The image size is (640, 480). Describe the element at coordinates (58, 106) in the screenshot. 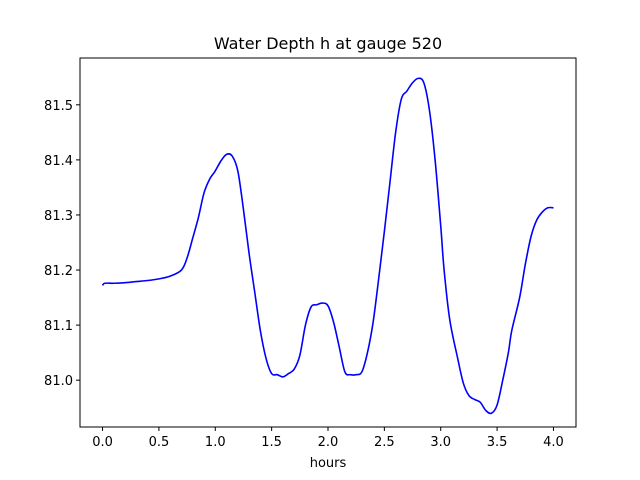

I see `y-tick-label: 81.5` at that location.